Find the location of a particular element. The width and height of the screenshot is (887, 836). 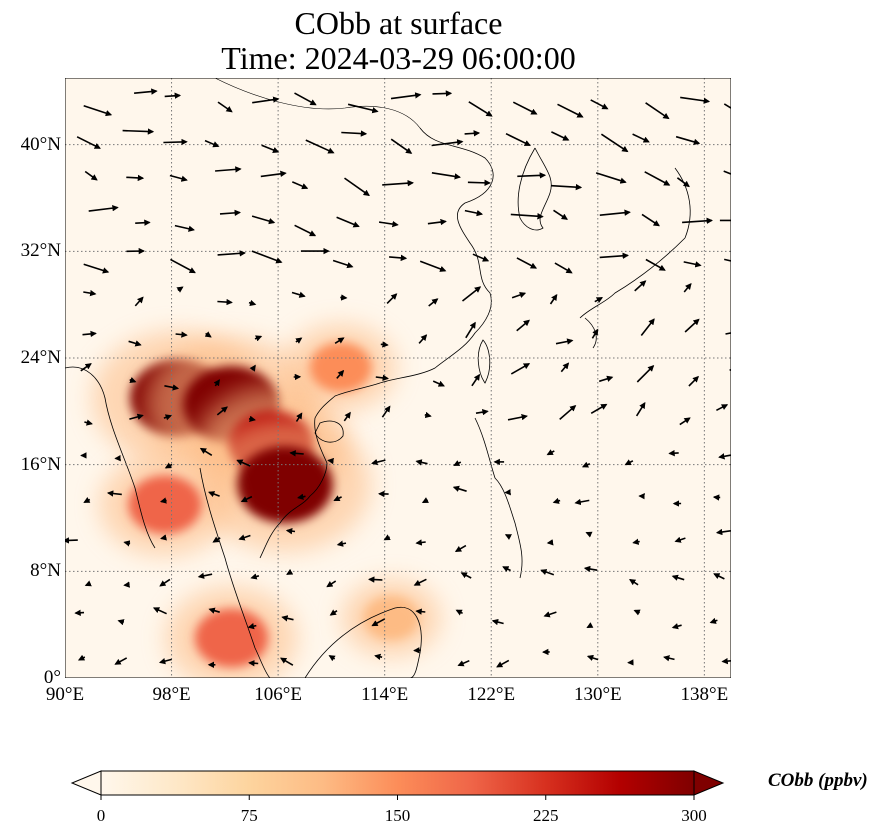

colorbar-max-extension is located at coordinates (709, 783).